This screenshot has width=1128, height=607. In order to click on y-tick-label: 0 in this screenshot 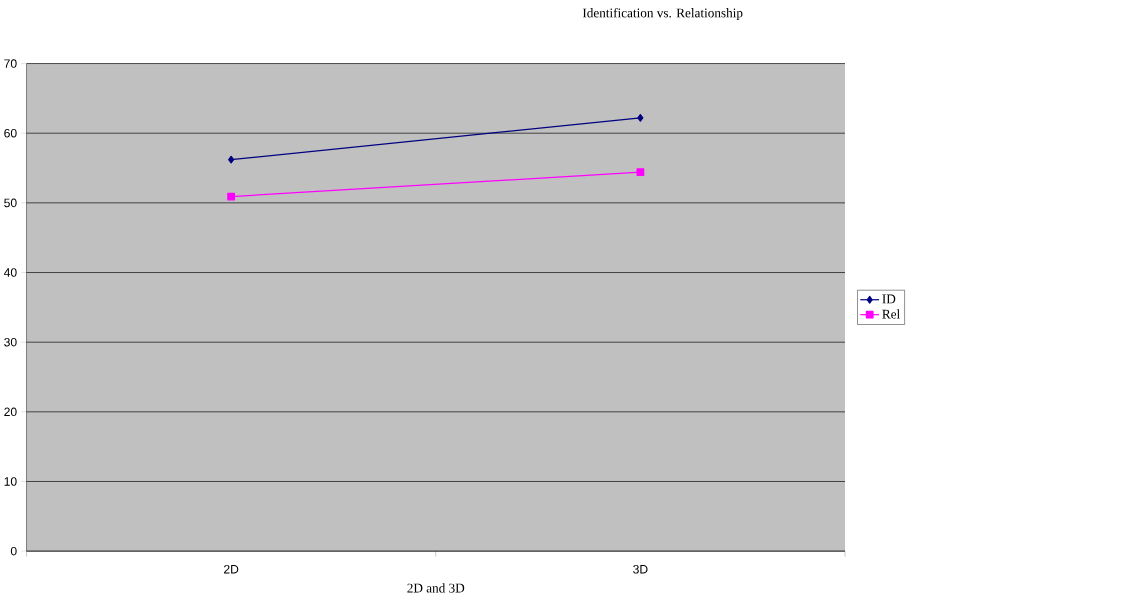, I will do `click(13, 551)`.